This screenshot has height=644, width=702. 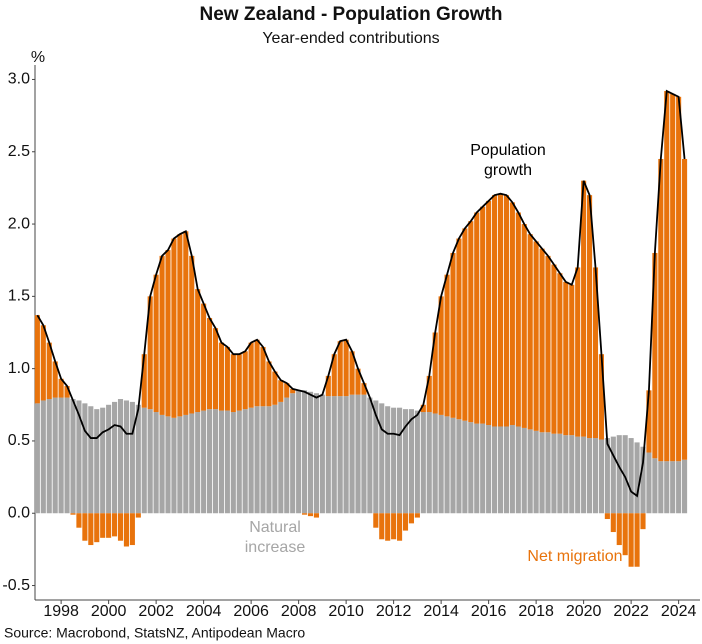 What do you see at coordinates (156, 611) in the screenshot?
I see `x-tick-label: 2002` at bounding box center [156, 611].